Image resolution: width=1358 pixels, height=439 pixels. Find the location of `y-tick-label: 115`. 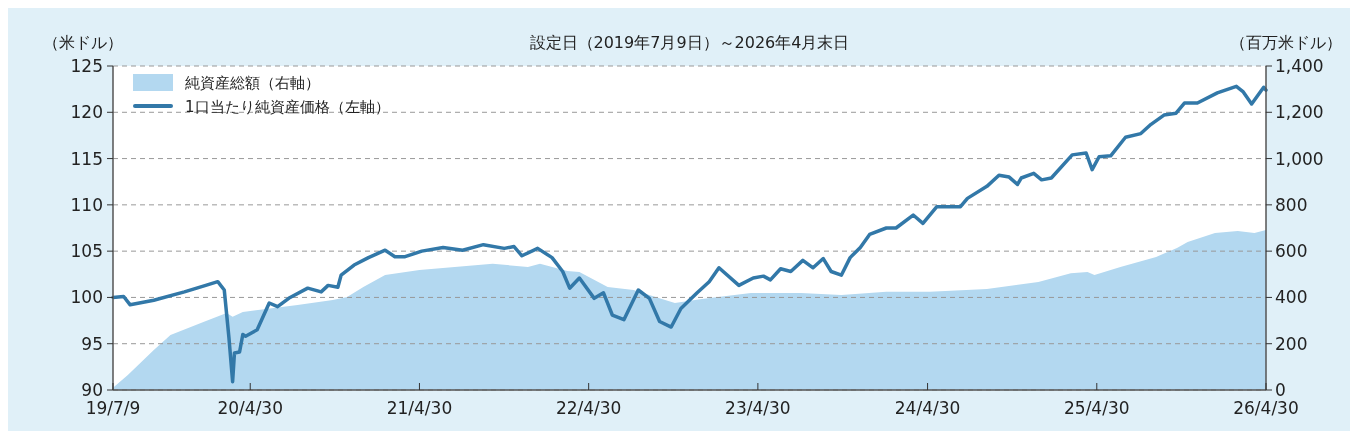

y-tick-label: 115 is located at coordinates (86, 158).